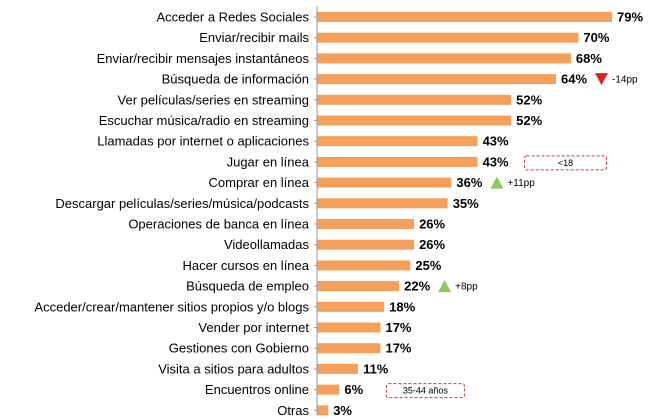 The height and width of the screenshot is (419, 661). What do you see at coordinates (254, 37) in the screenshot?
I see `category-label: Enviar/recibir mails` at bounding box center [254, 37].